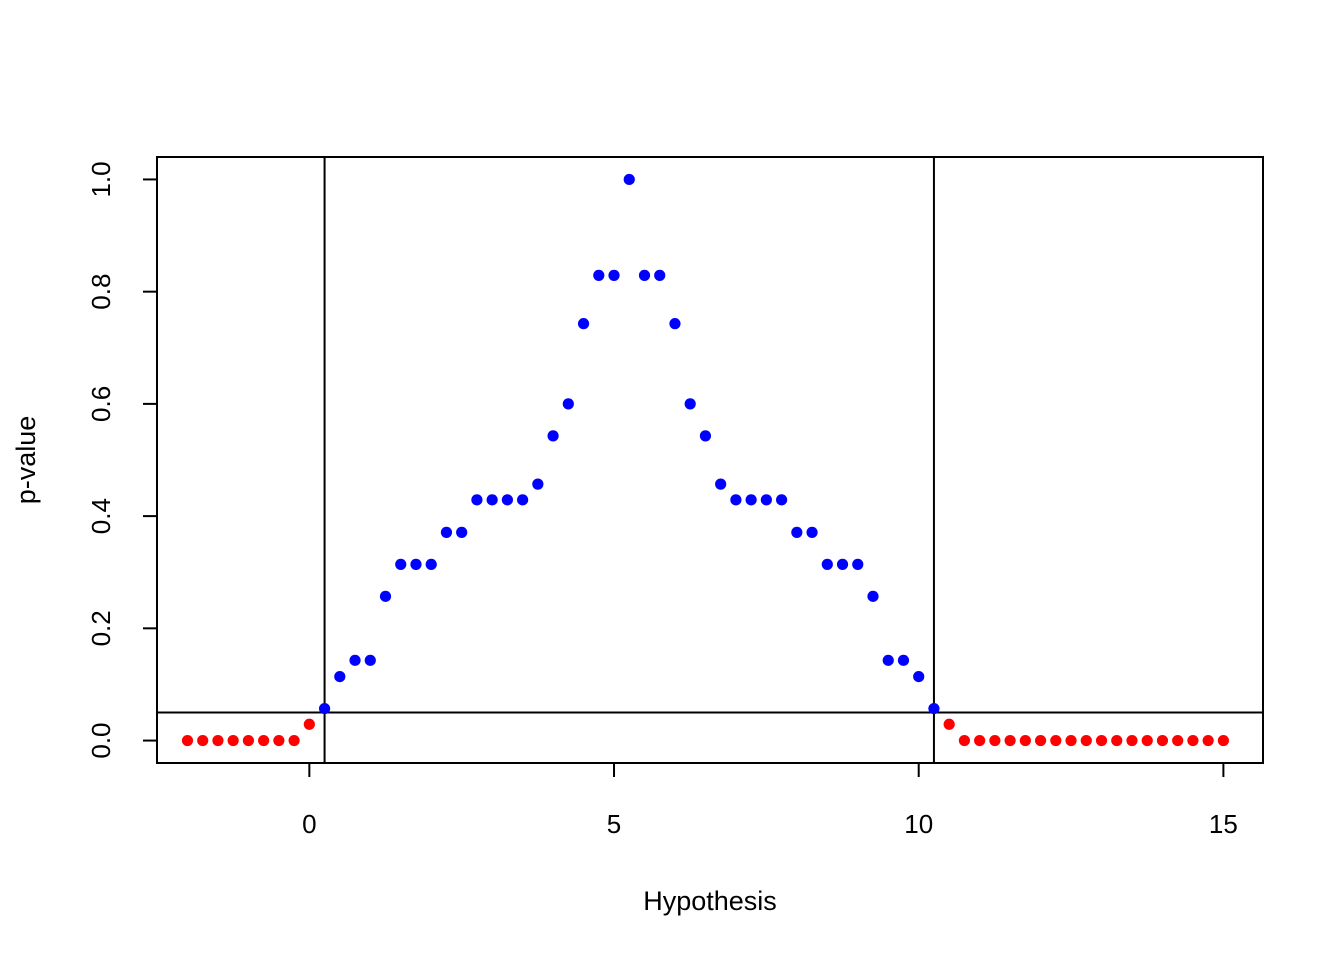 The image size is (1344, 960). Describe the element at coordinates (101, 404) in the screenshot. I see `y-tick-label: 0.6` at that location.